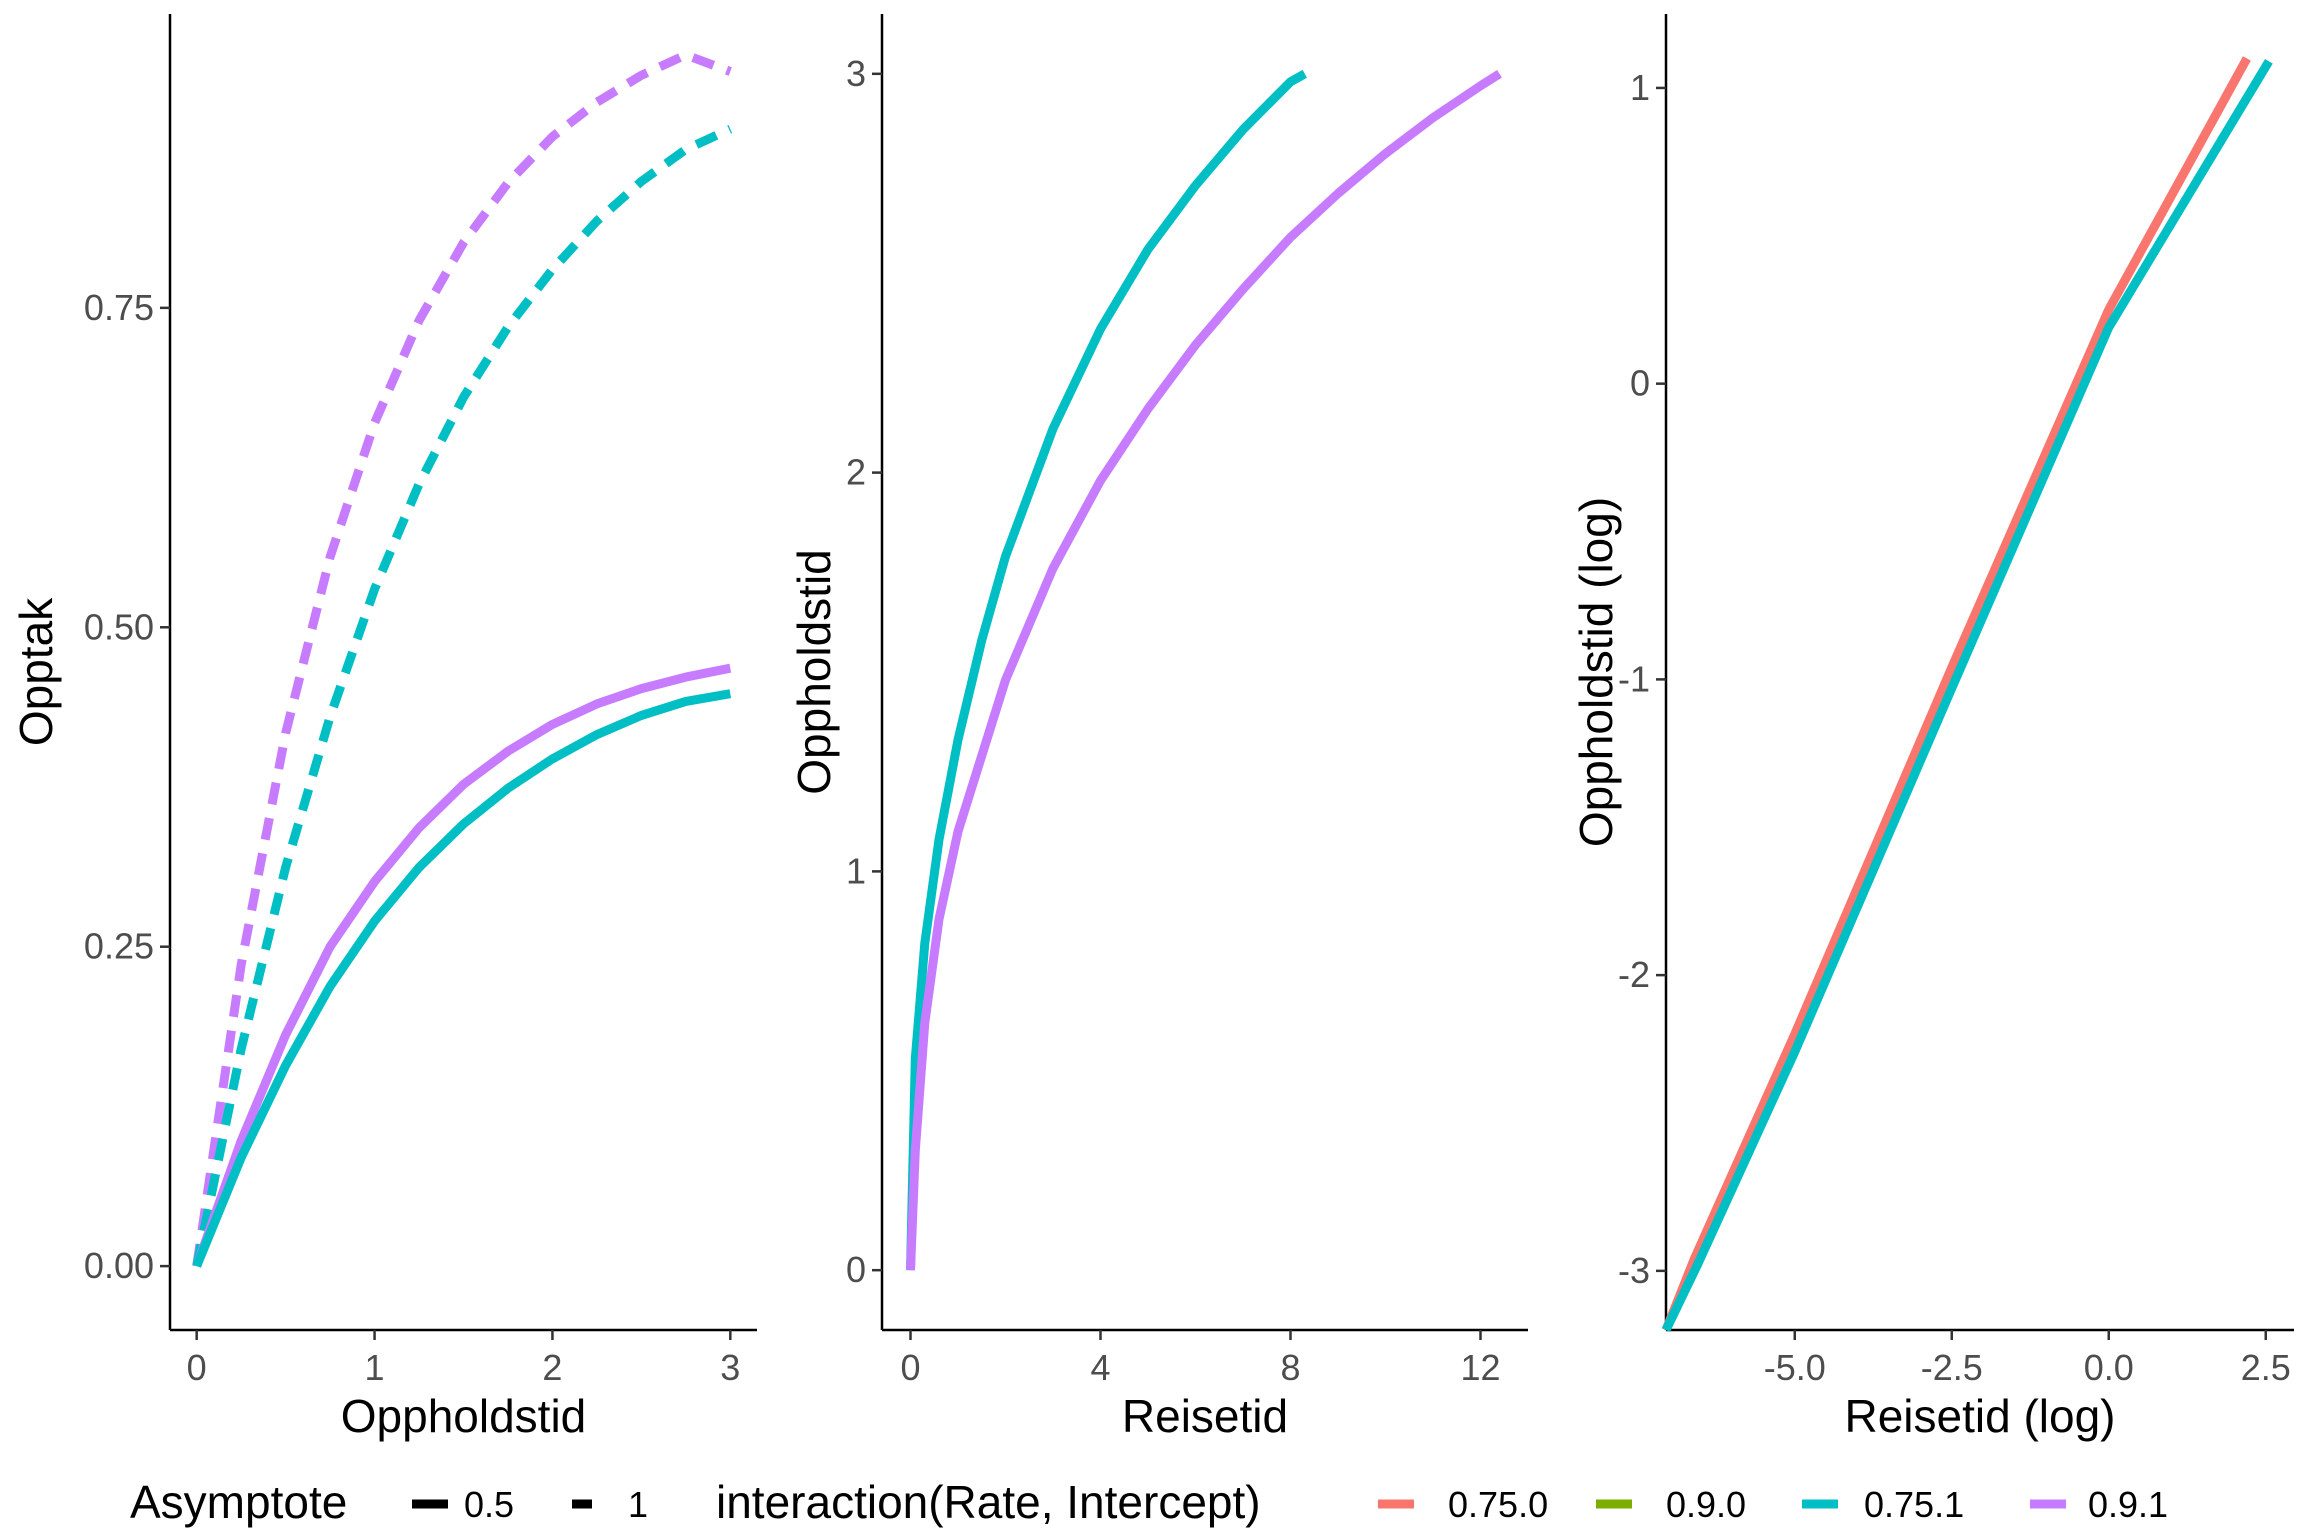 The width and height of the screenshot is (2304, 1536). I want to click on x-tick-label: -5.0, so click(1795, 1367).